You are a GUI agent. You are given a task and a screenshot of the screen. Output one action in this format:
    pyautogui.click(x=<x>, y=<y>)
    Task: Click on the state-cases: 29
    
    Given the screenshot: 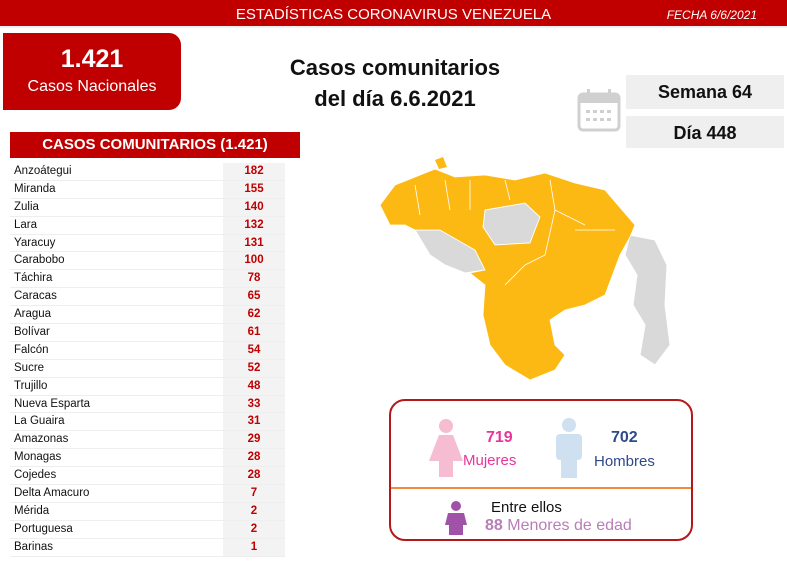 What is the action you would take?
    pyautogui.click(x=254, y=440)
    